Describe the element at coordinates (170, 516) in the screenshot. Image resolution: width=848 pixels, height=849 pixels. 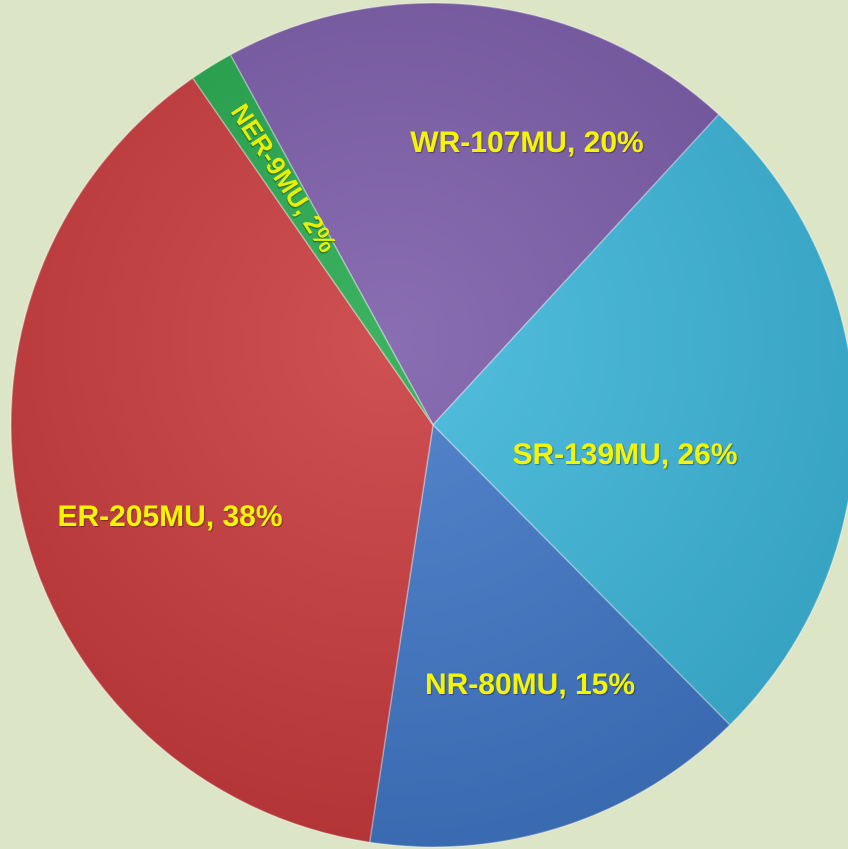
I see `data-label: ER-205MU, 38%` at that location.